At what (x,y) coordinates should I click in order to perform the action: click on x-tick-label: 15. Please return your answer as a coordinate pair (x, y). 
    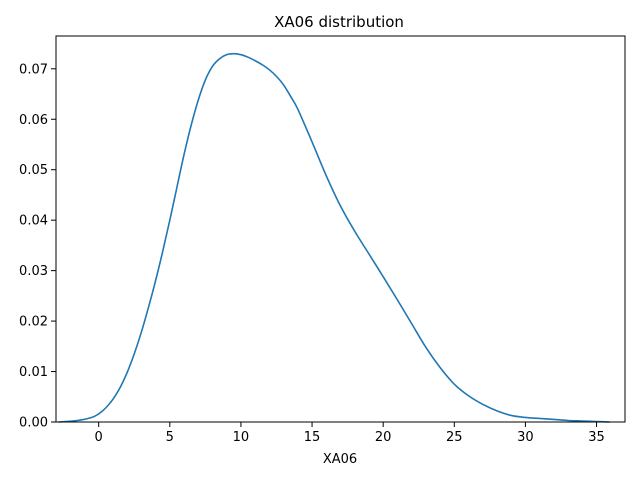
    Looking at the image, I should click on (312, 437).